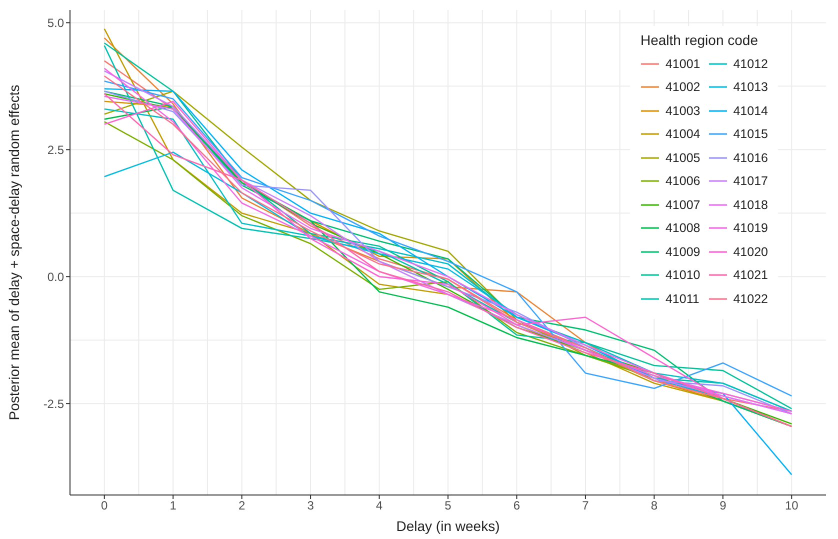 The width and height of the screenshot is (838, 539). Describe the element at coordinates (173, 505) in the screenshot. I see `x-tick-label: 1` at that location.